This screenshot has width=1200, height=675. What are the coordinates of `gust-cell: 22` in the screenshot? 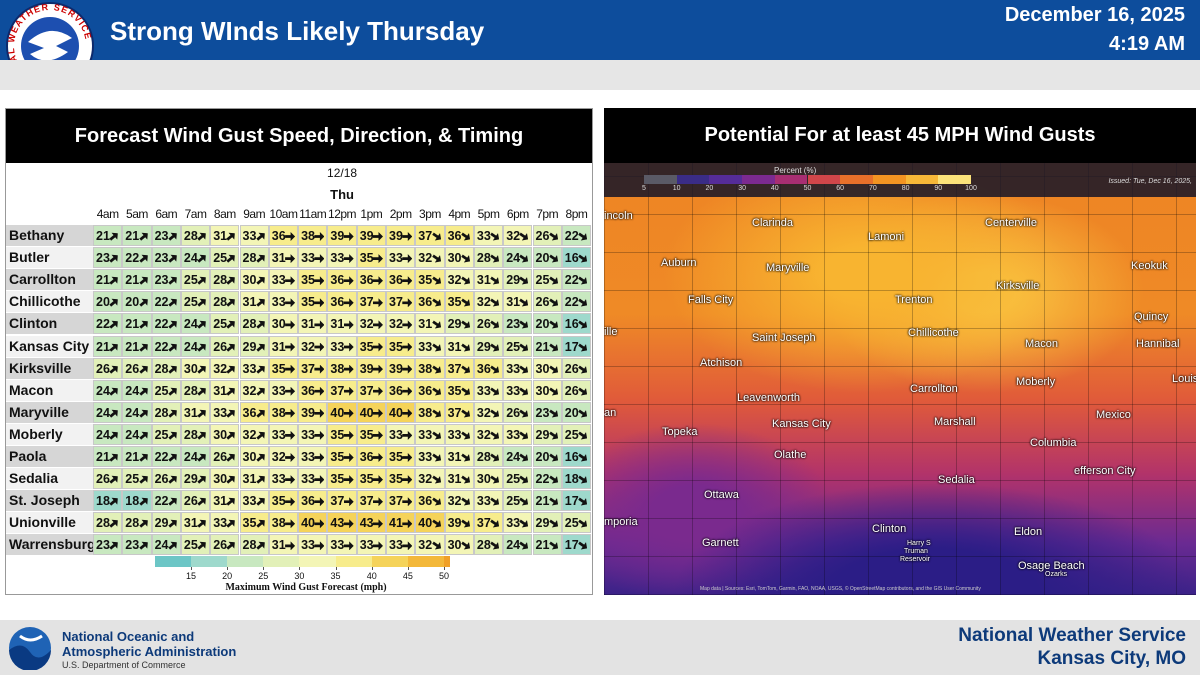 It's located at (108, 324).